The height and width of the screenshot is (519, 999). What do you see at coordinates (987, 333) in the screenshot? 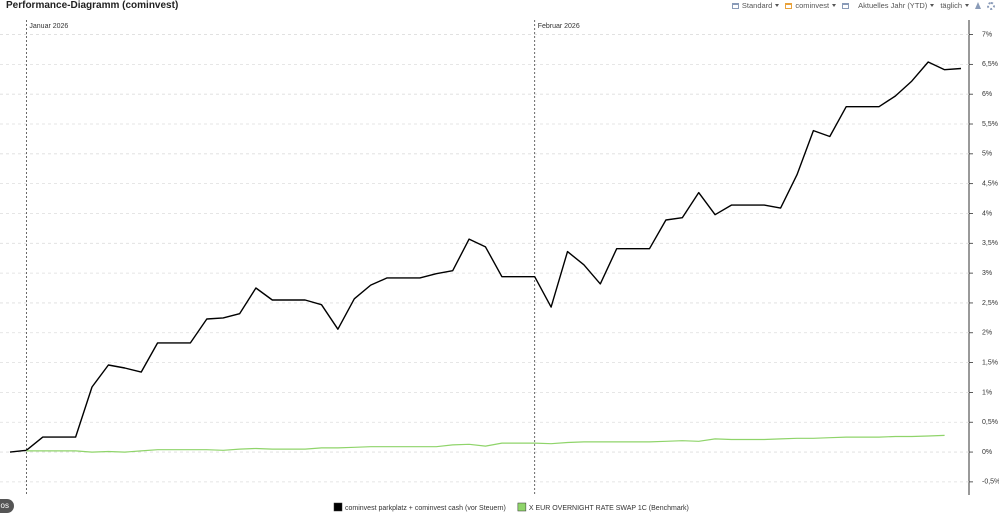
I see `y-tick-label: 2%` at bounding box center [987, 333].